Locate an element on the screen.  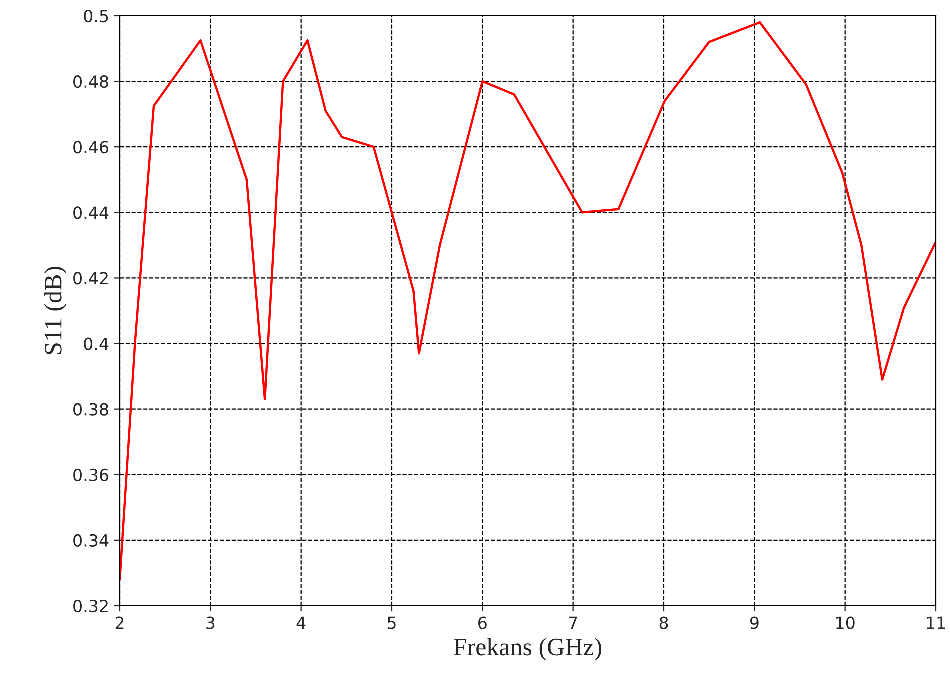
y-tick-label: 0.34 is located at coordinates (91, 541).